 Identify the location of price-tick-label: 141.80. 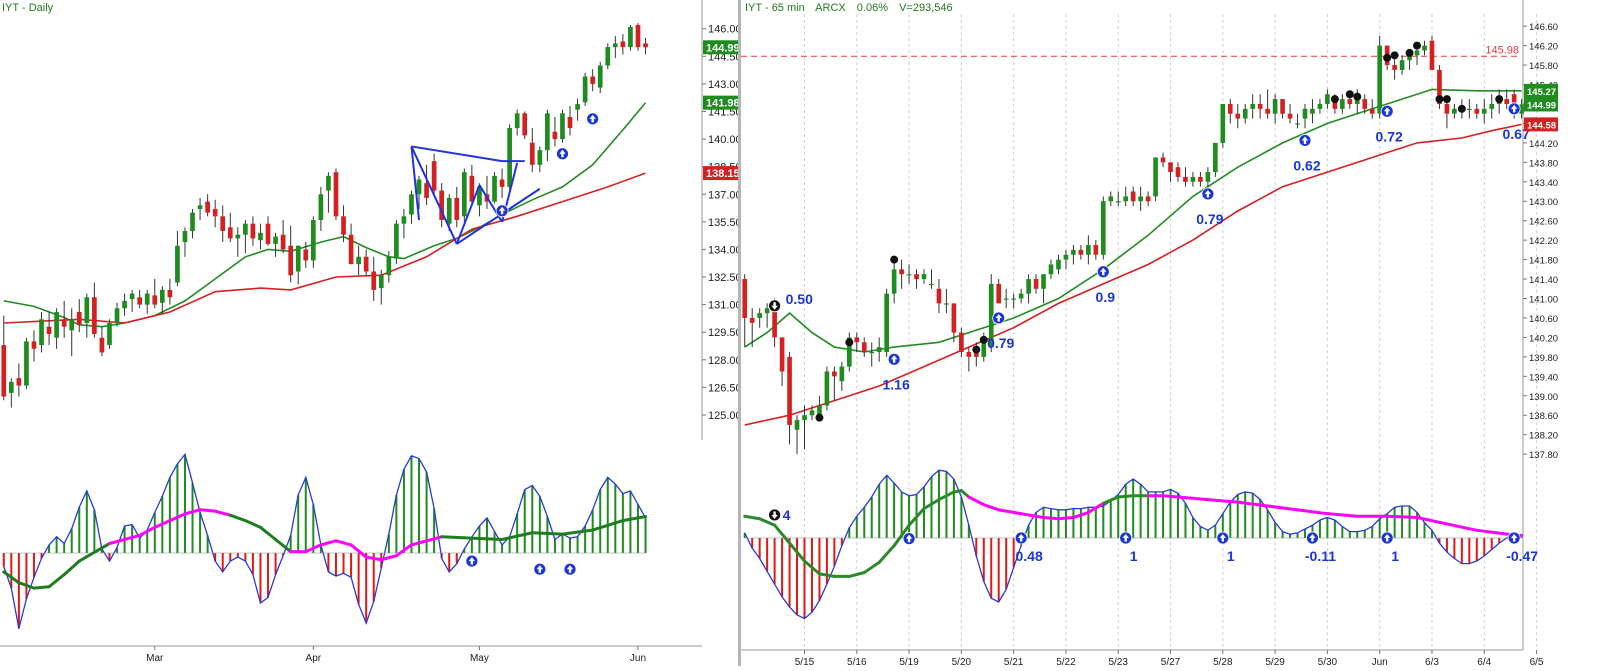
(1543, 261).